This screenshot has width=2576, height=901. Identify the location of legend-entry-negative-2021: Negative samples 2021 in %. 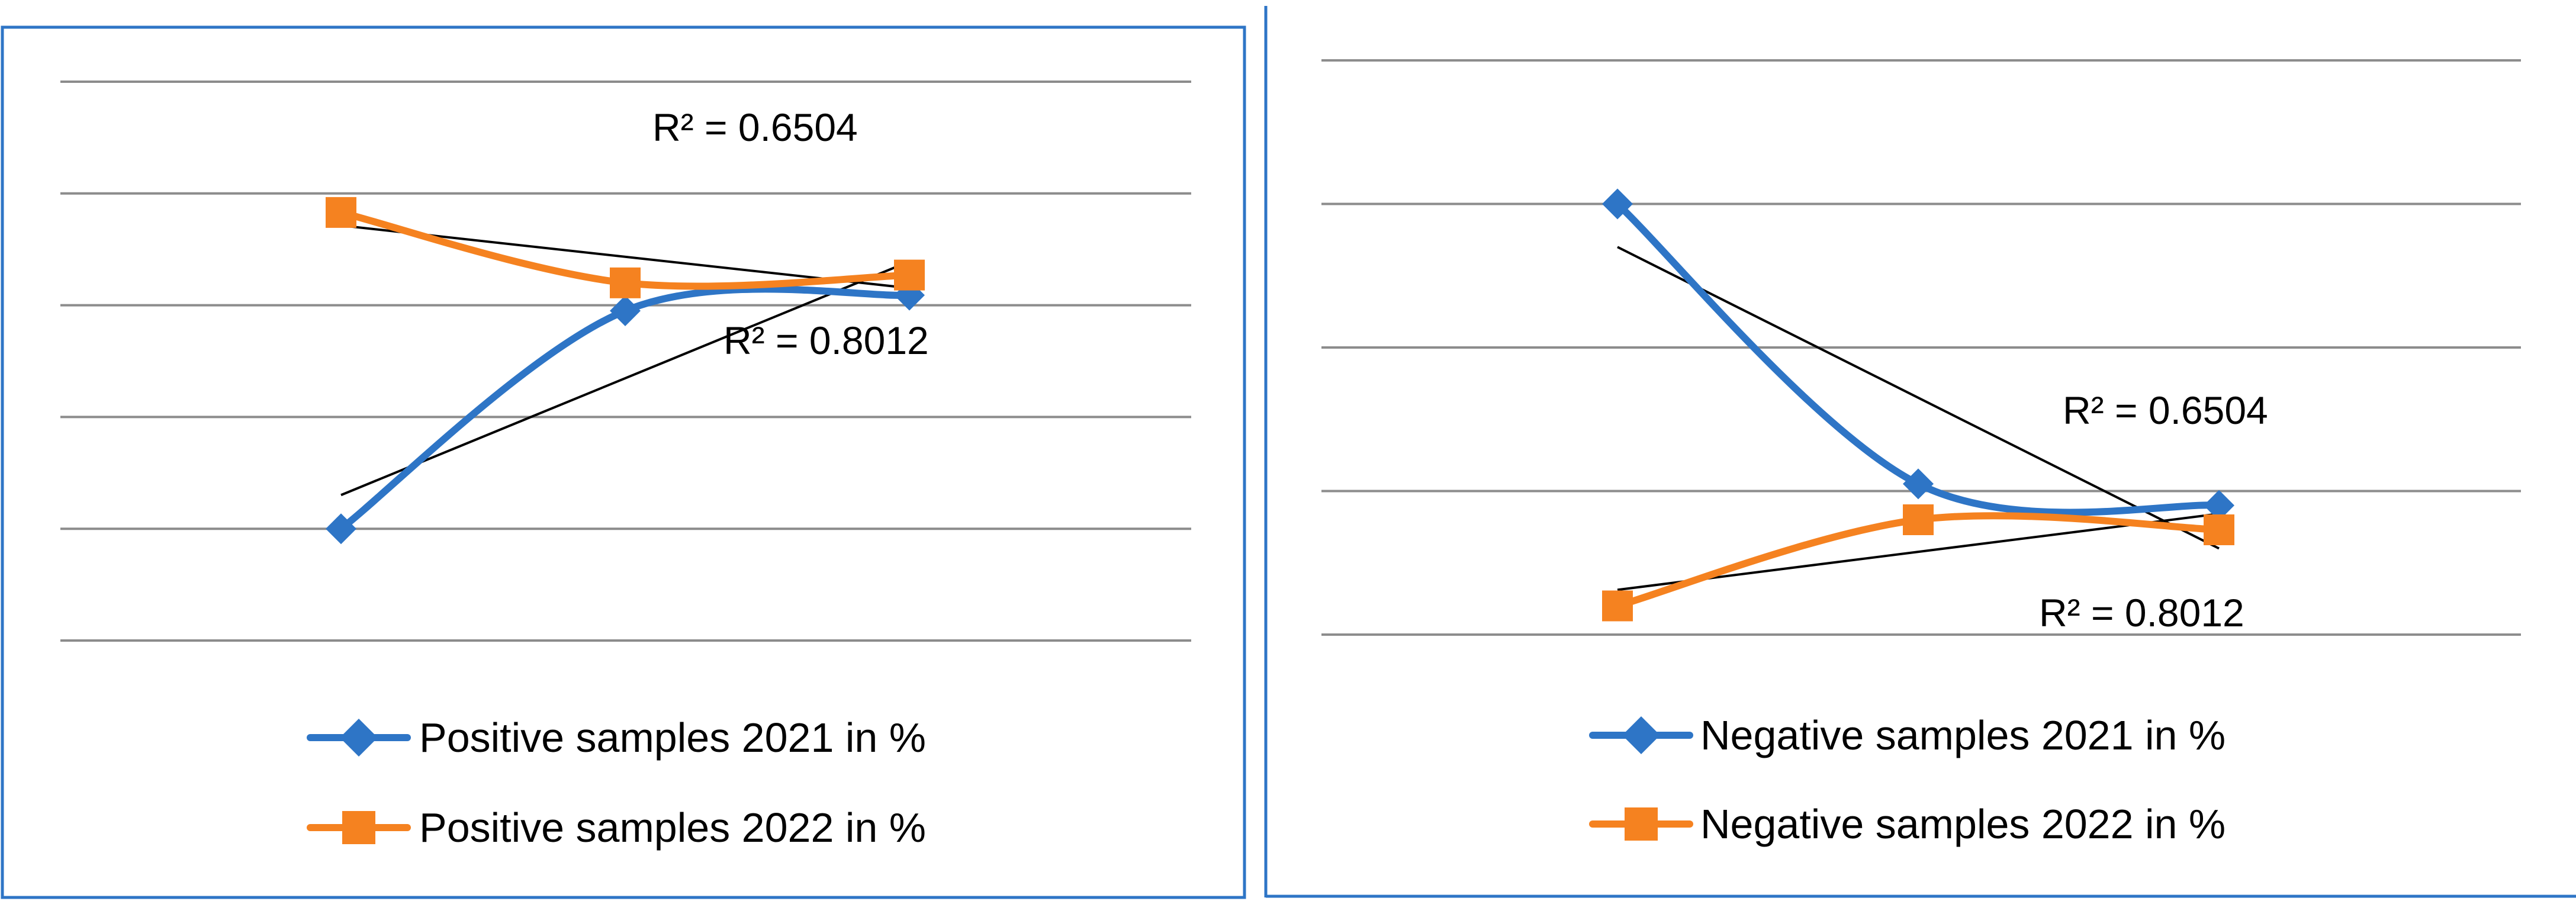
(1907, 735).